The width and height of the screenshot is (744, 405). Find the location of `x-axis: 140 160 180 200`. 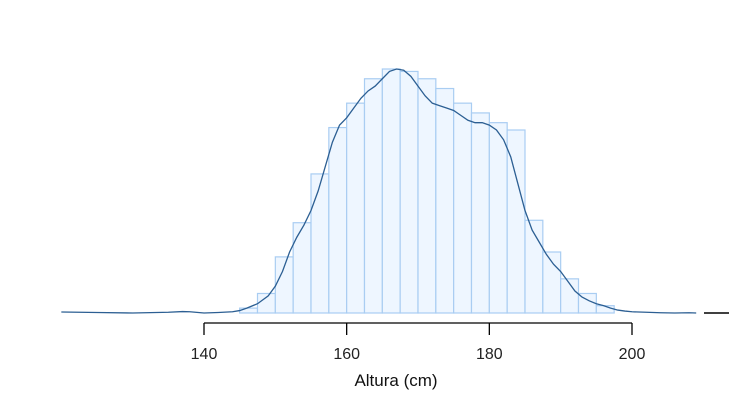

x-axis: 140 160 180 200 is located at coordinates (418, 342).